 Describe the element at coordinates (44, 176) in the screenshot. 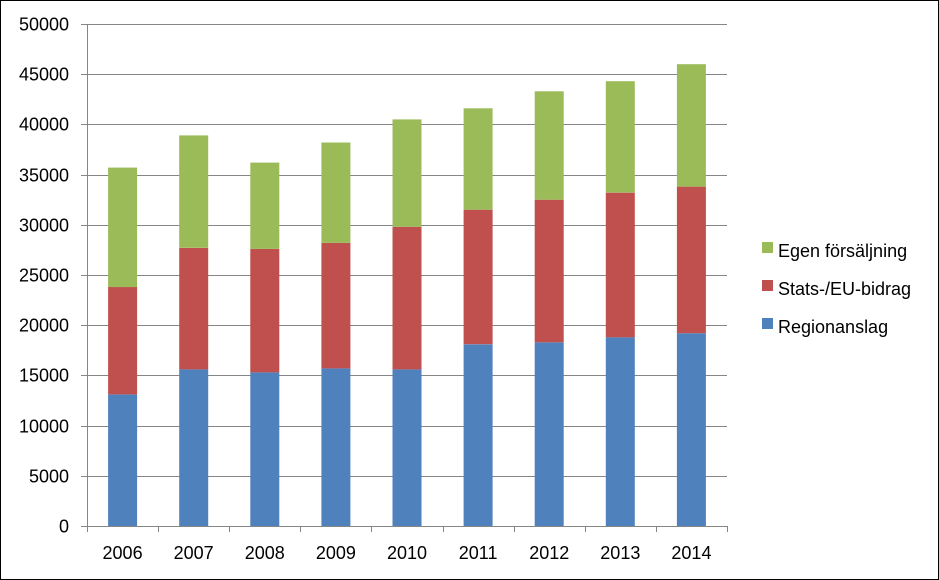

I see `y-tick-label: 35000` at that location.